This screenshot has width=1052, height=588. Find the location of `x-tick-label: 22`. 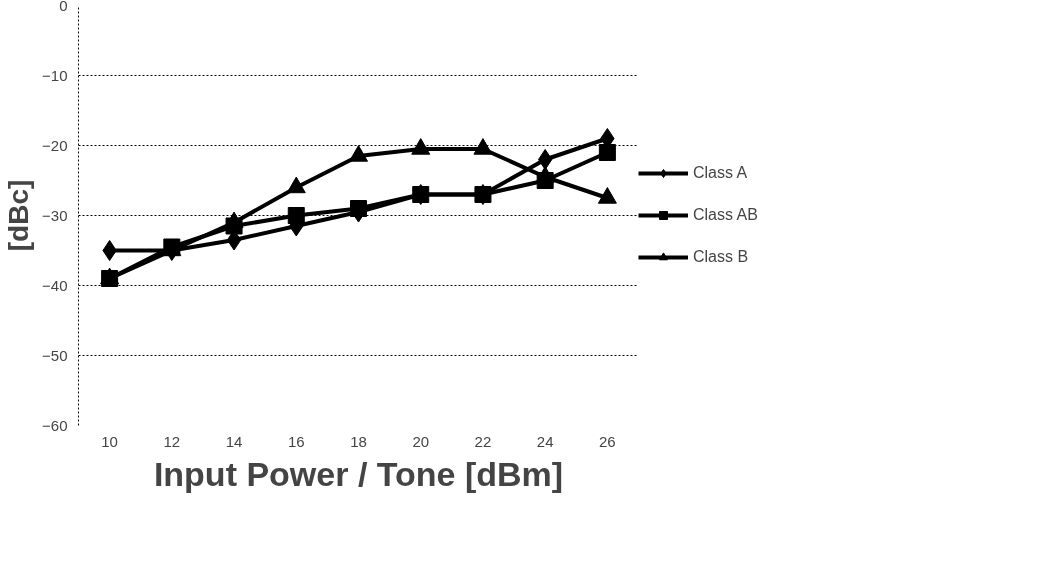

x-tick-label: 22 is located at coordinates (483, 441).